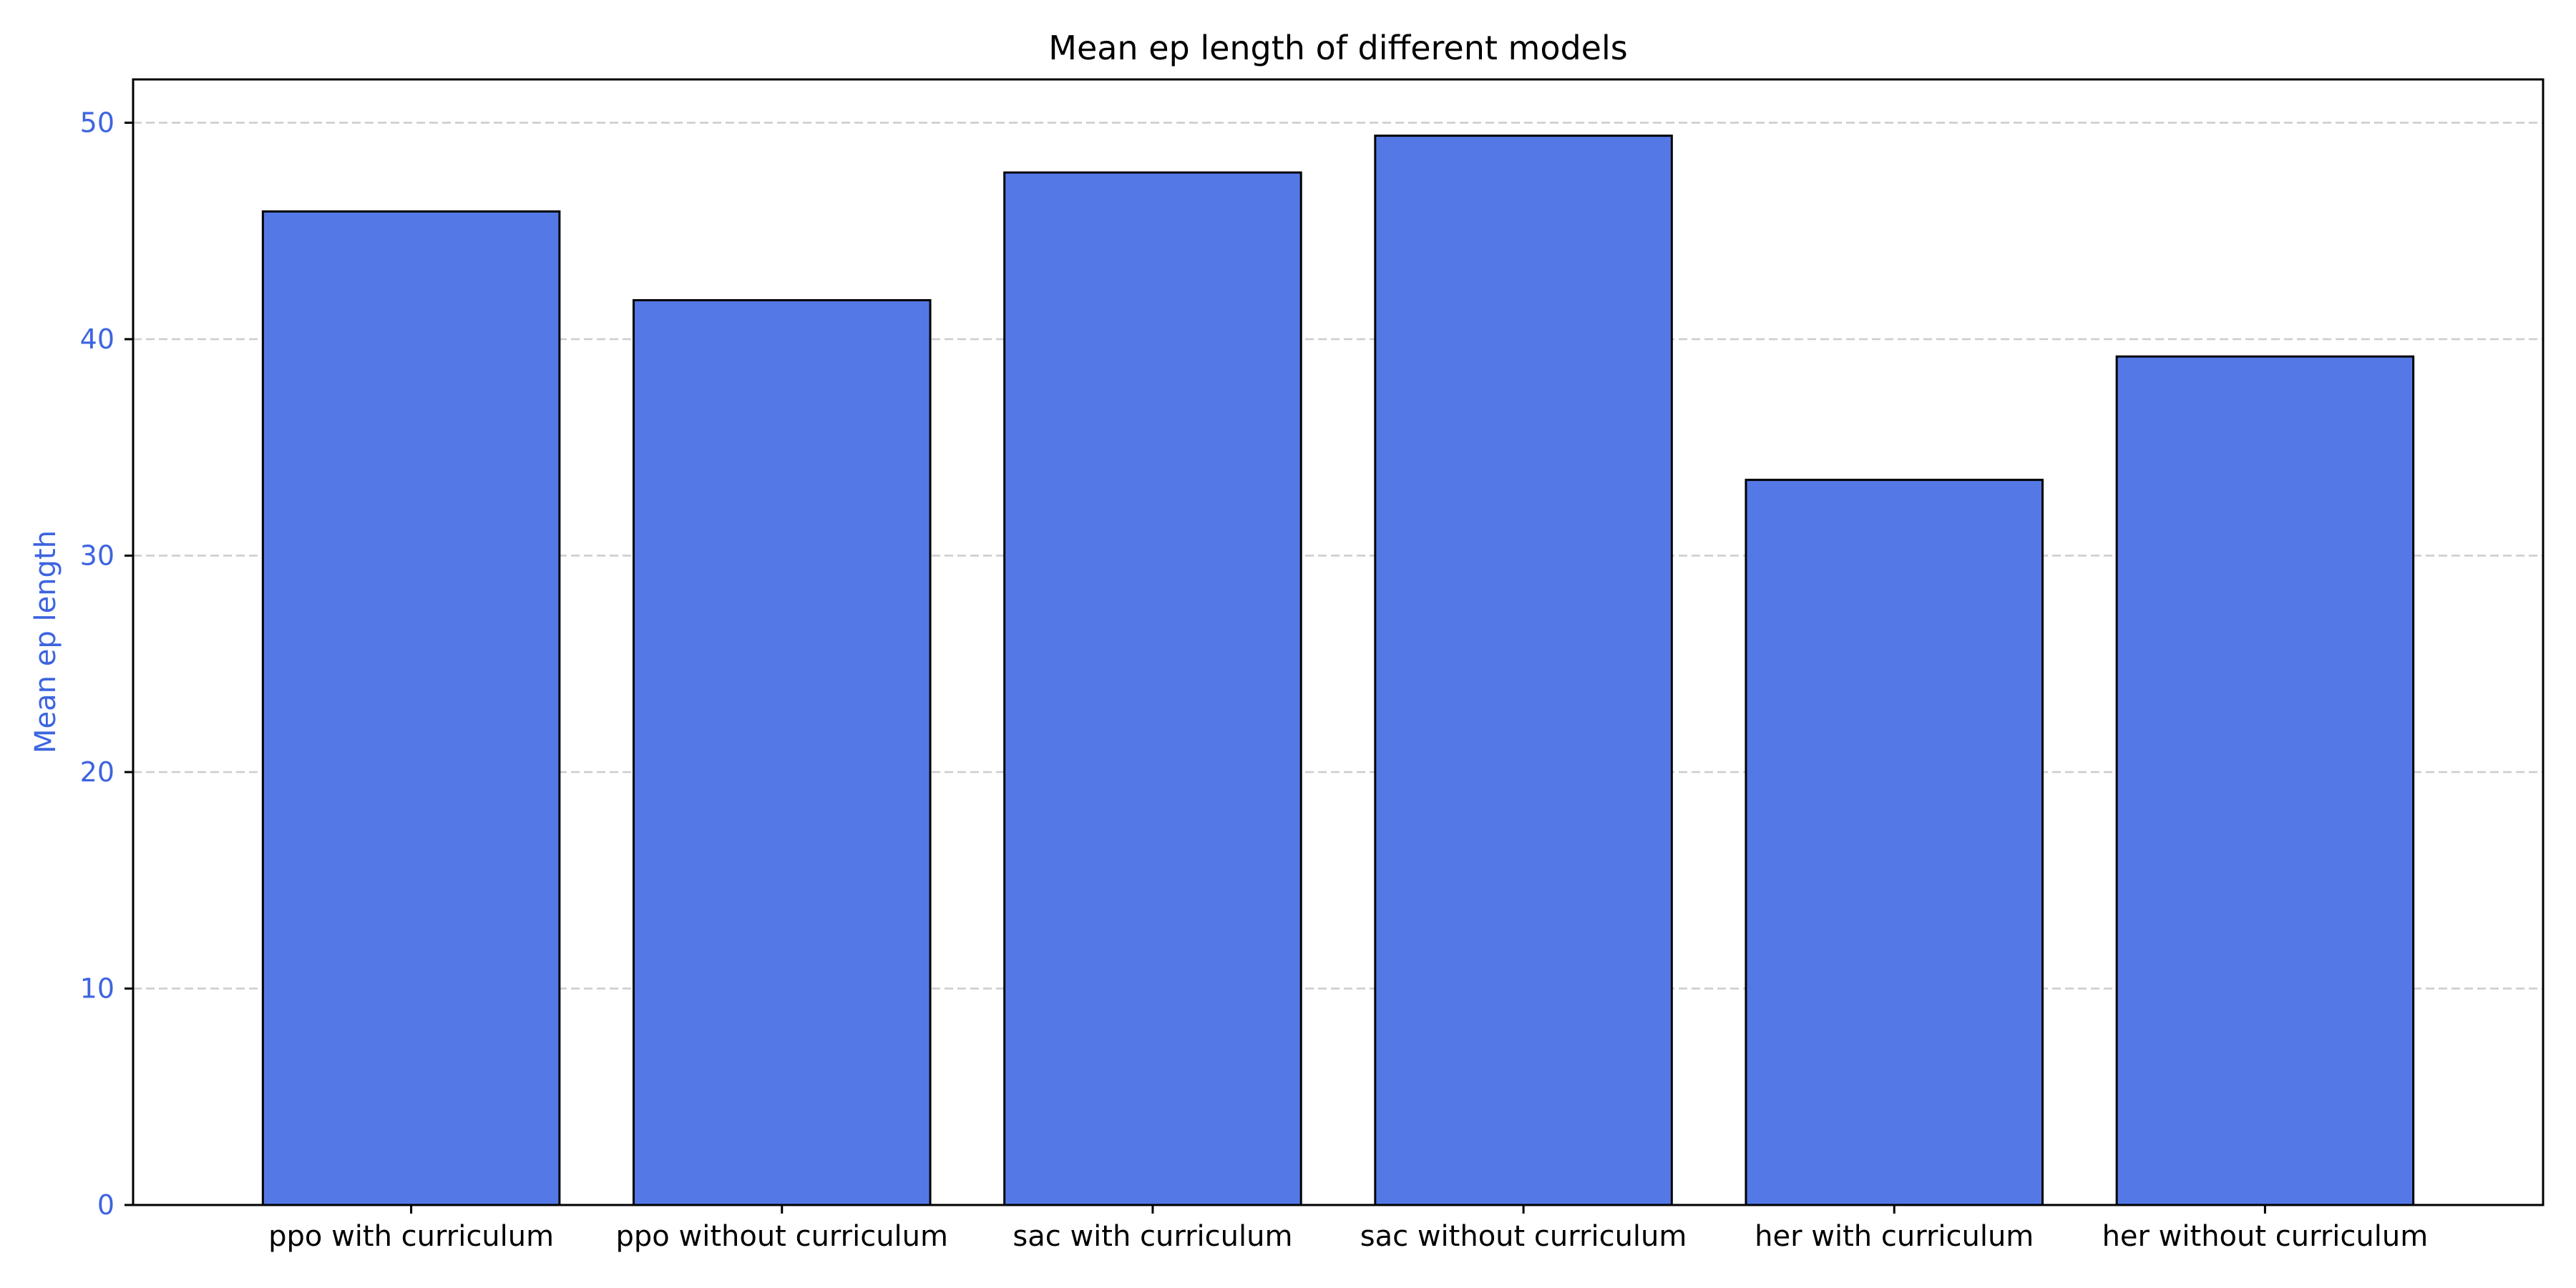  What do you see at coordinates (97, 989) in the screenshot?
I see `y-tick-label: 10` at bounding box center [97, 989].